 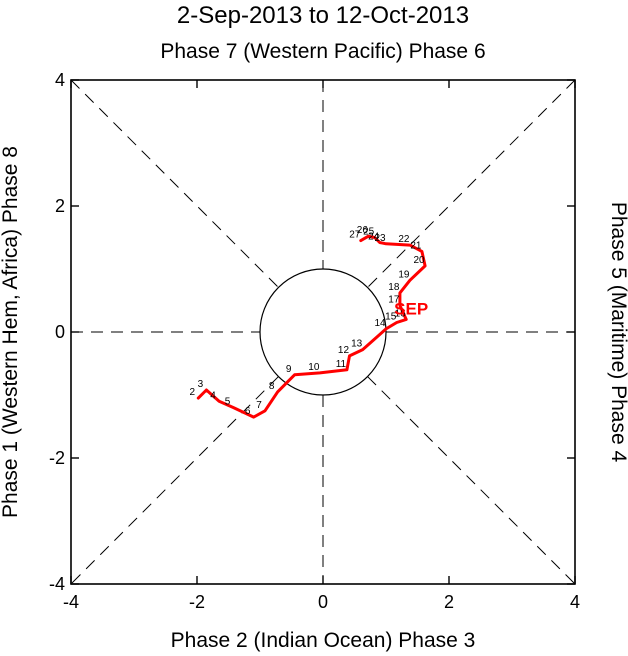 I want to click on chart-title: 2-Sep-2013 to 12-Oct-2013, so click(x=323, y=15).